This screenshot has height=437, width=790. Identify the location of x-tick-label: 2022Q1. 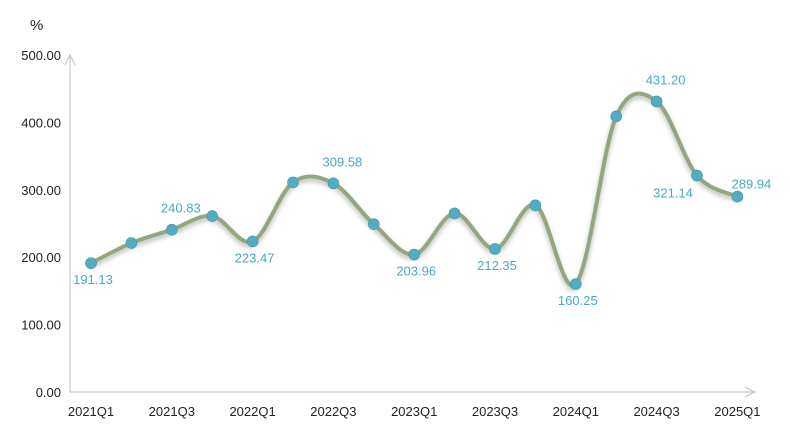
(252, 411).